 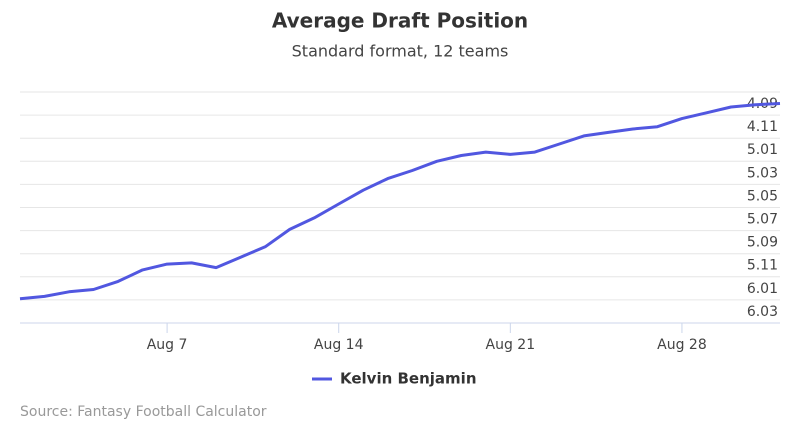 What do you see at coordinates (682, 345) in the screenshot?
I see `x-tick-label: Aug 28` at bounding box center [682, 345].